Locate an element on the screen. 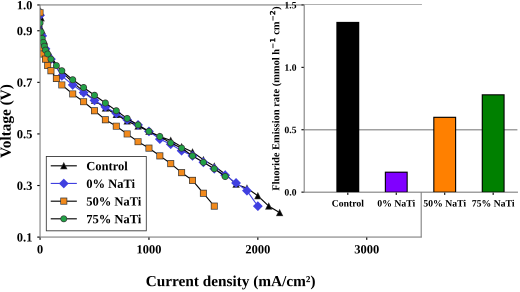 The image size is (520, 292). y-tick-label: 0.9 is located at coordinates (24, 31).